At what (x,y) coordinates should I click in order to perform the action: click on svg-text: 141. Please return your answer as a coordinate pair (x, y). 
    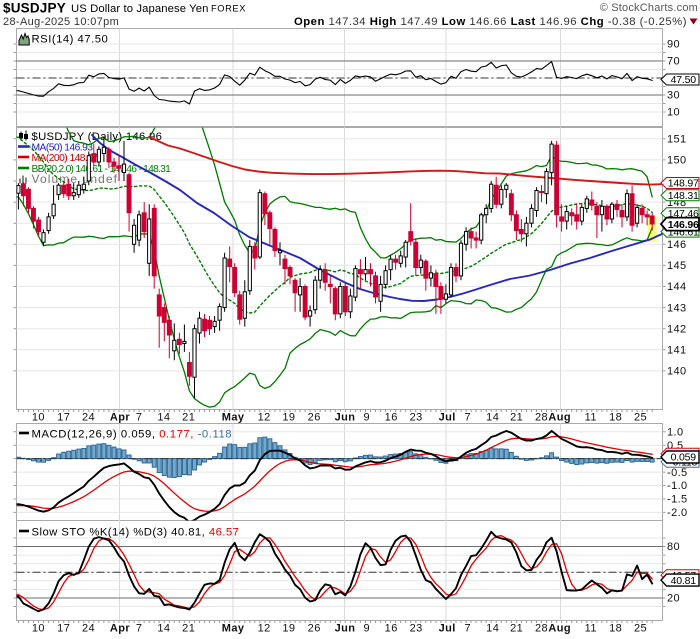
    Looking at the image, I should click on (677, 351).